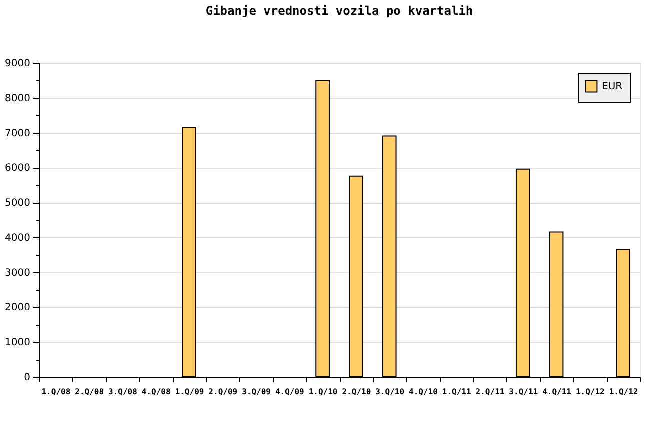 This screenshot has height=440, width=660. I want to click on y-tick-label: 4000, so click(17, 238).